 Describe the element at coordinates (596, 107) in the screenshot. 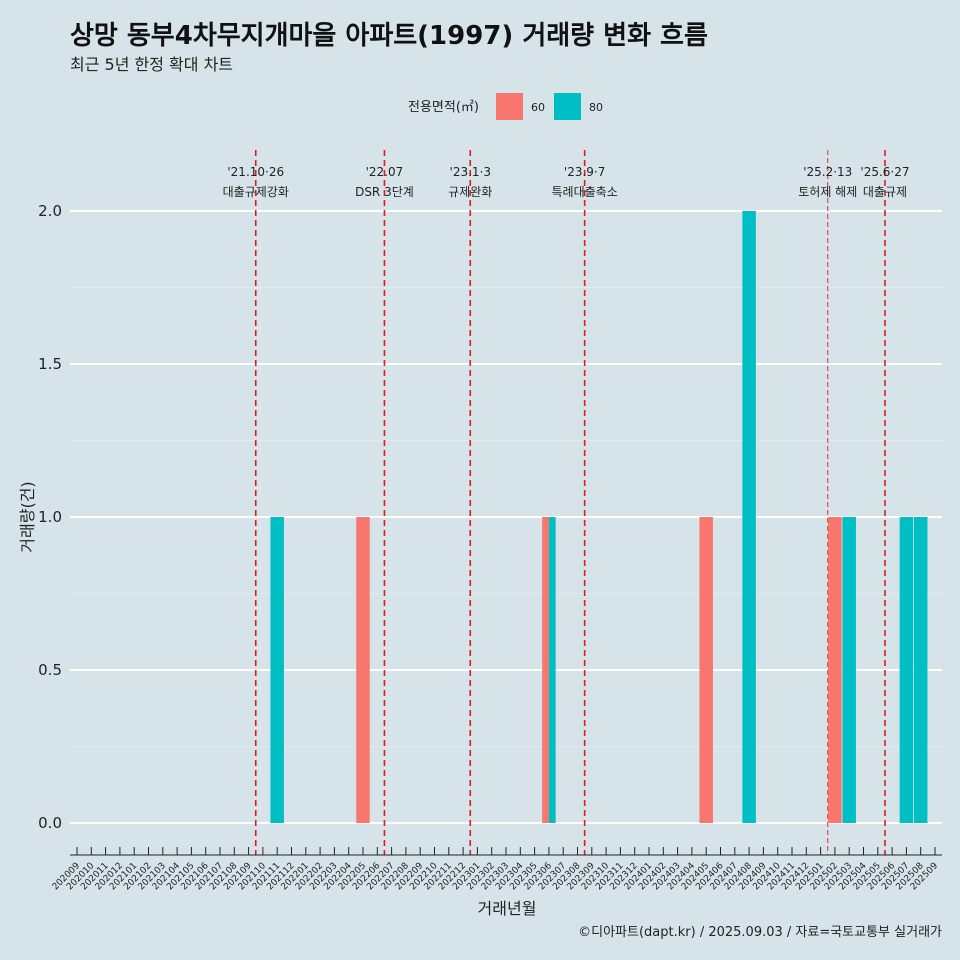

I see `legend-label-80: 80` at that location.